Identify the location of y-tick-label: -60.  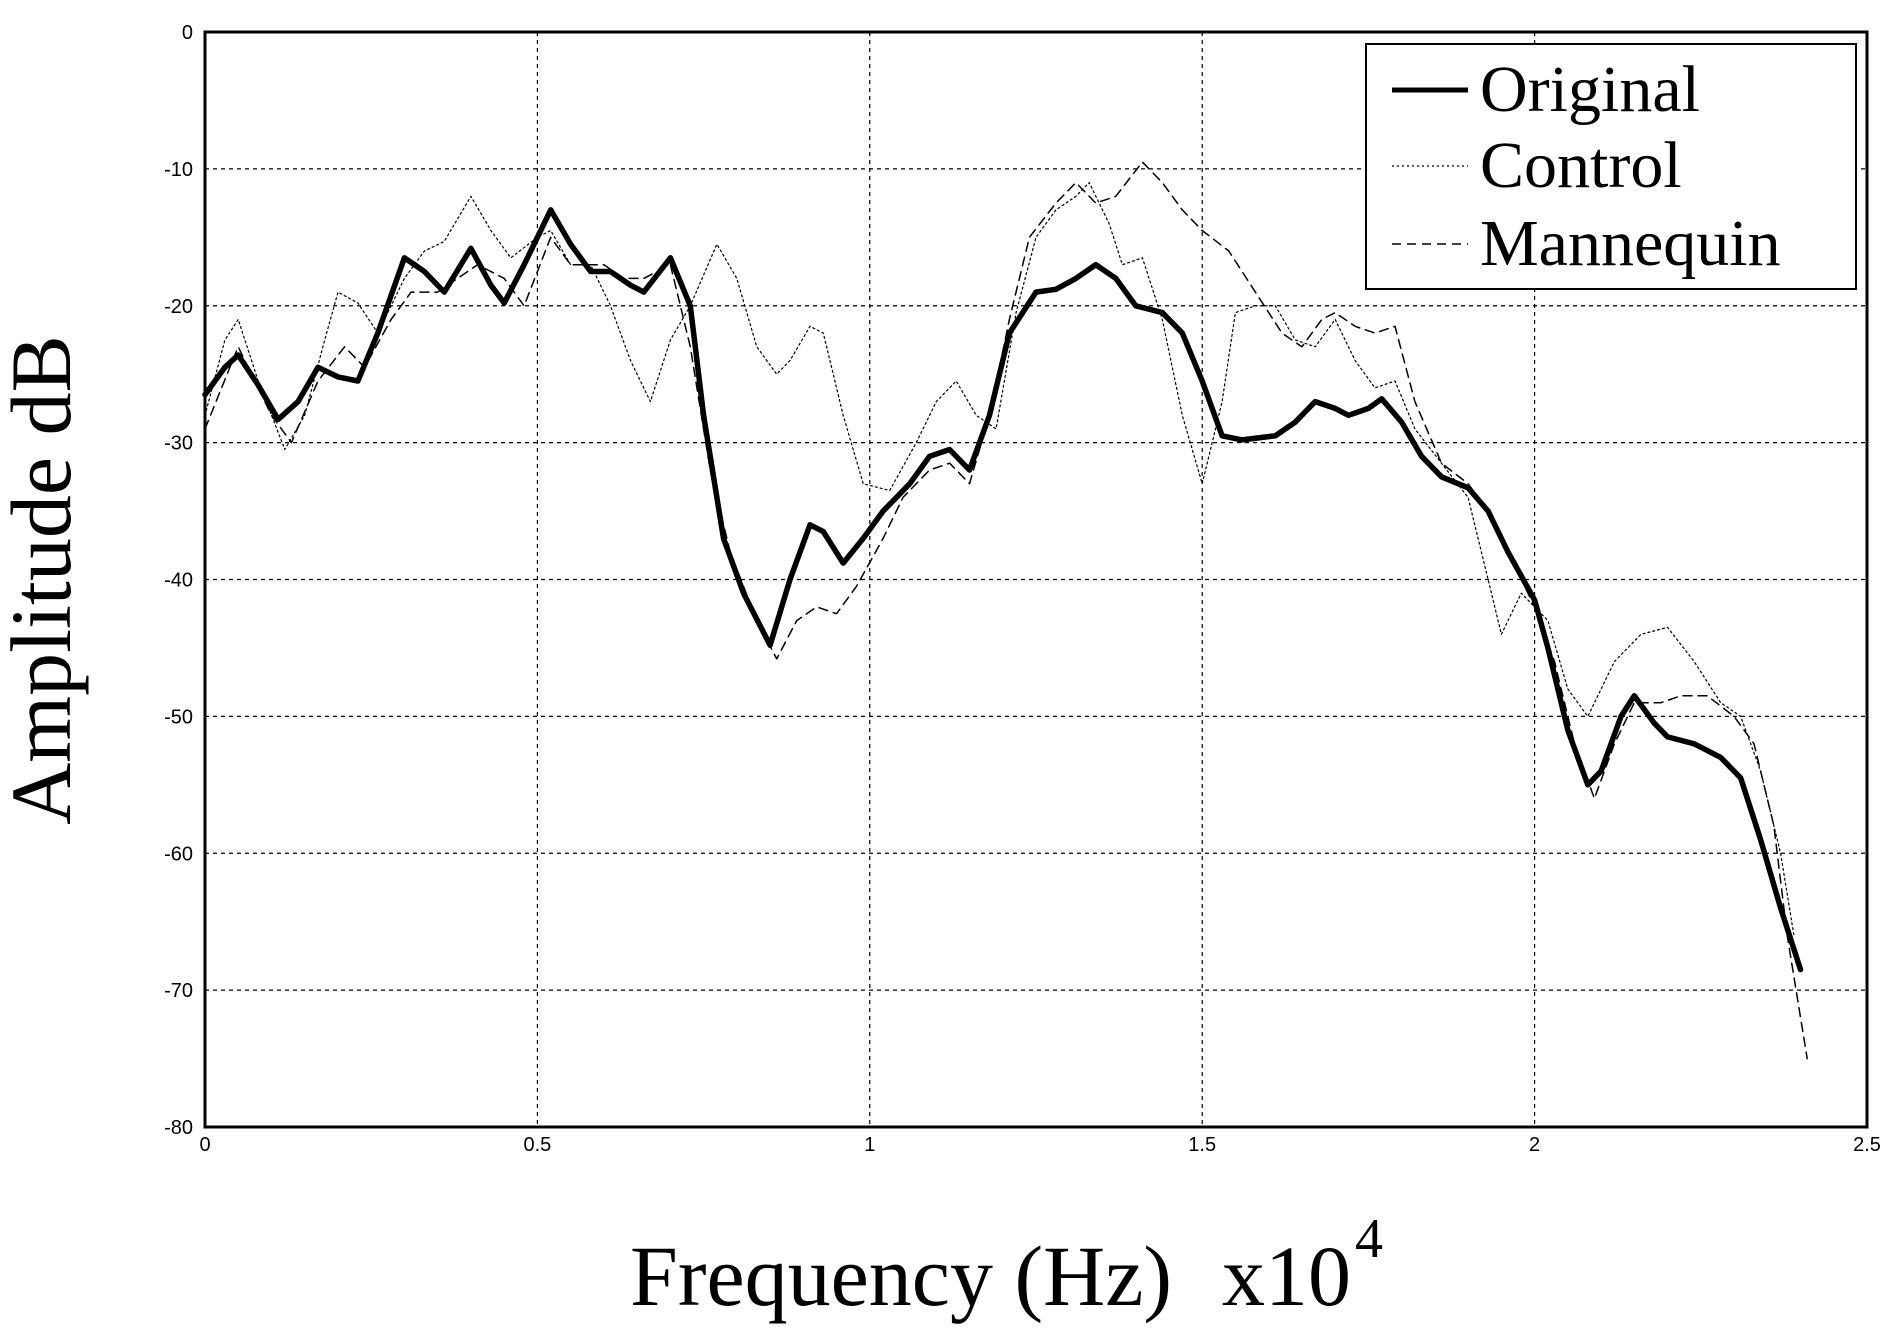
(178, 854).